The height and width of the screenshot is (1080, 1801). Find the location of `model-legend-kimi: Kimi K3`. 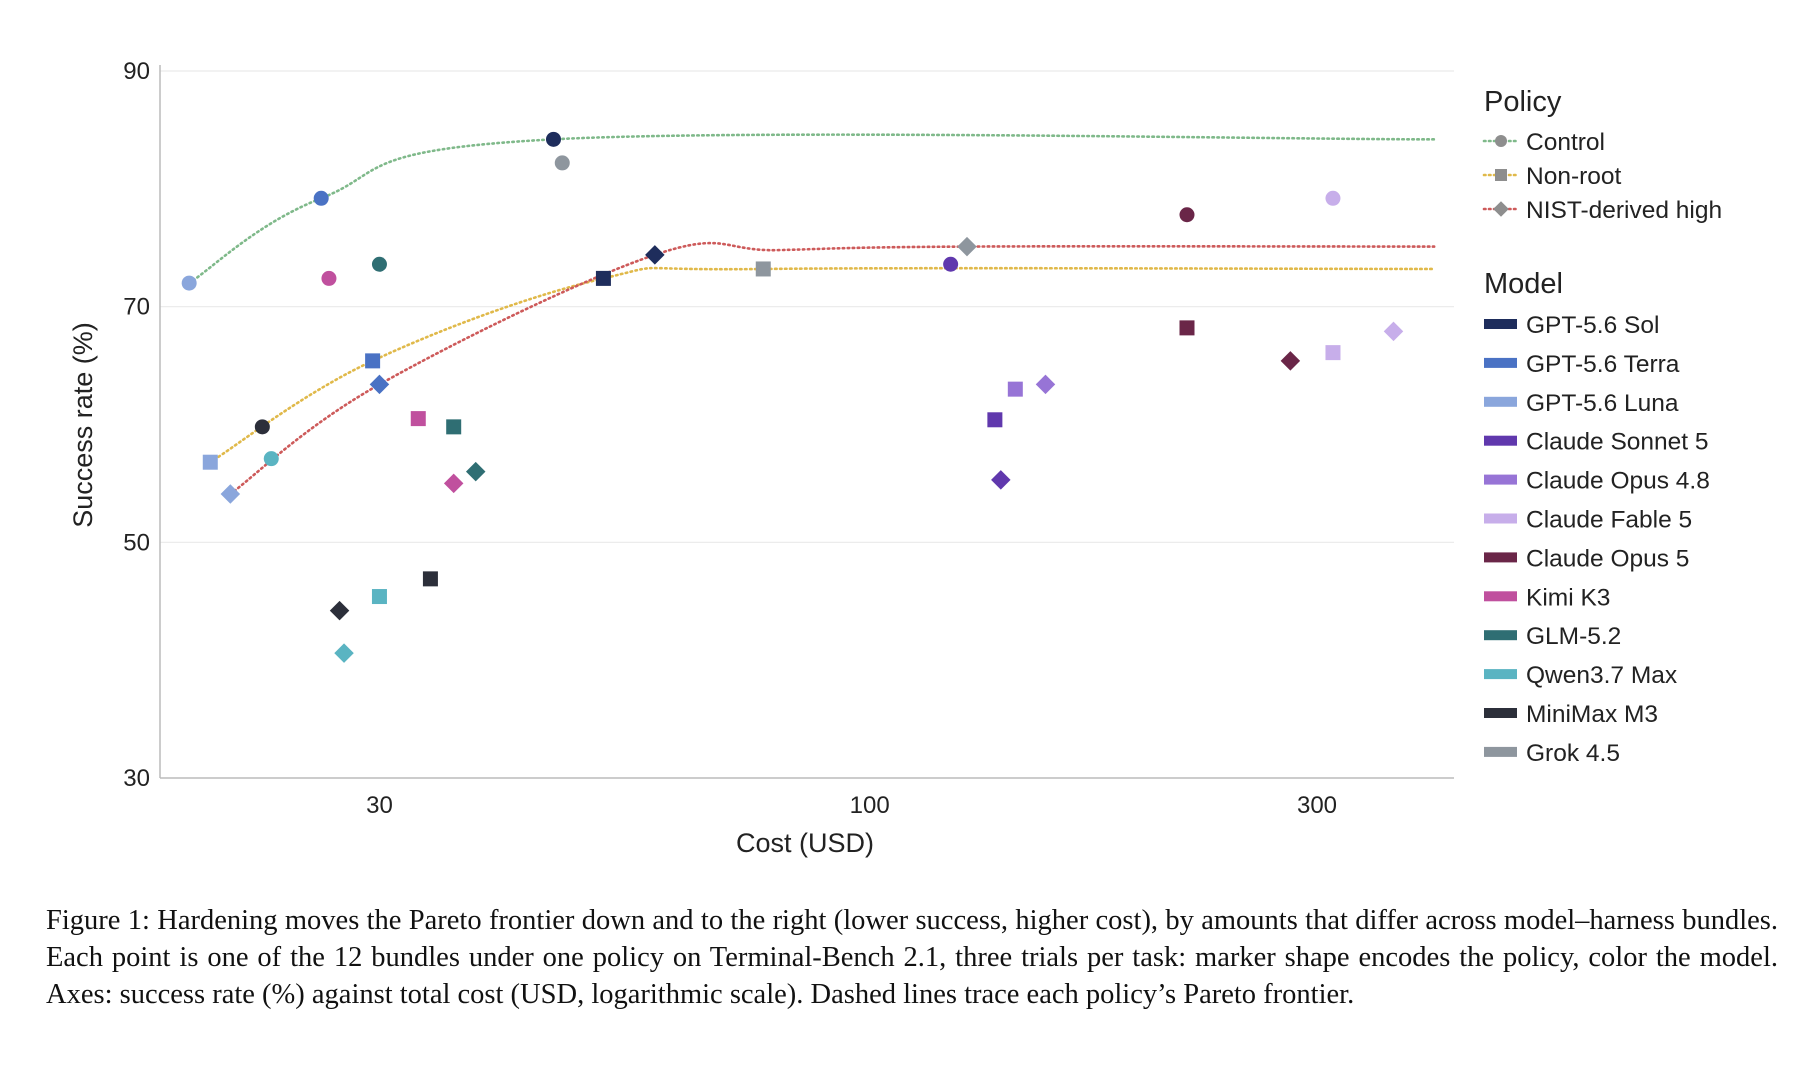

model-legend-kimi: Kimi K3 is located at coordinates (1547, 597).